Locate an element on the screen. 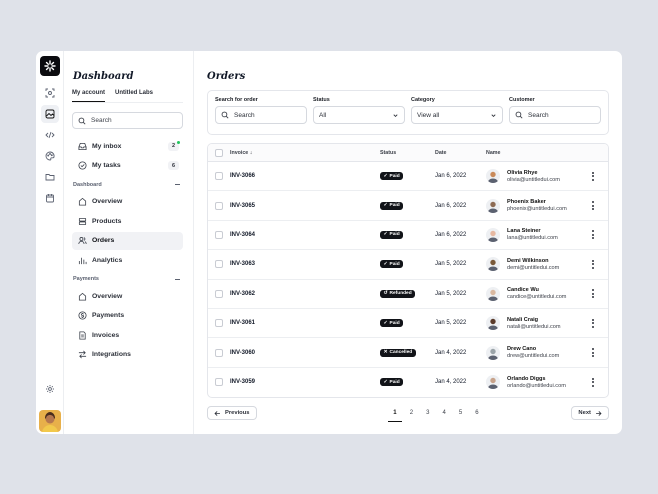 The height and width of the screenshot is (494, 658). invoice-id: INV-3059 is located at coordinates (243, 382).